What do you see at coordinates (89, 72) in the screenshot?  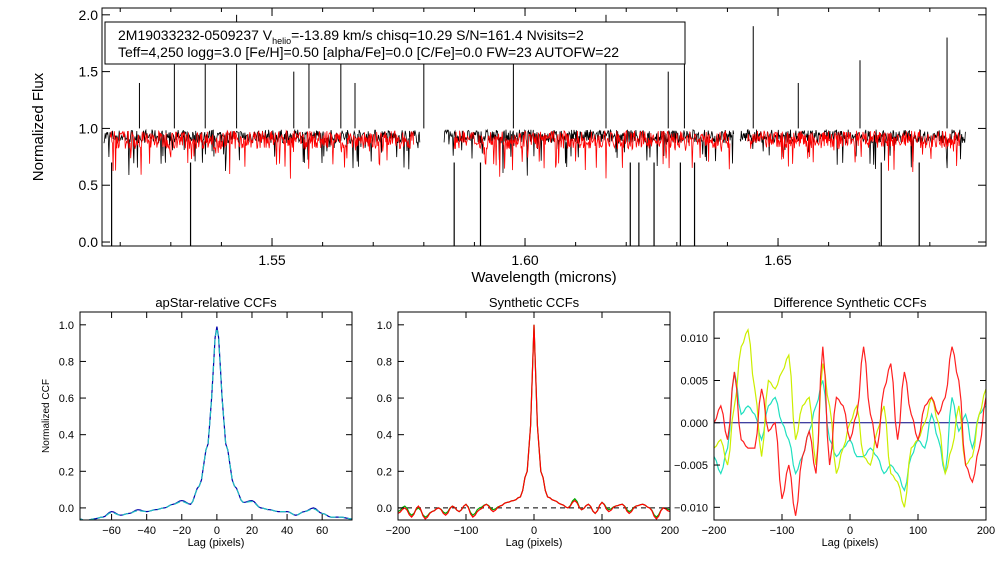 I see `y-tick-label: 1.5` at bounding box center [89, 72].